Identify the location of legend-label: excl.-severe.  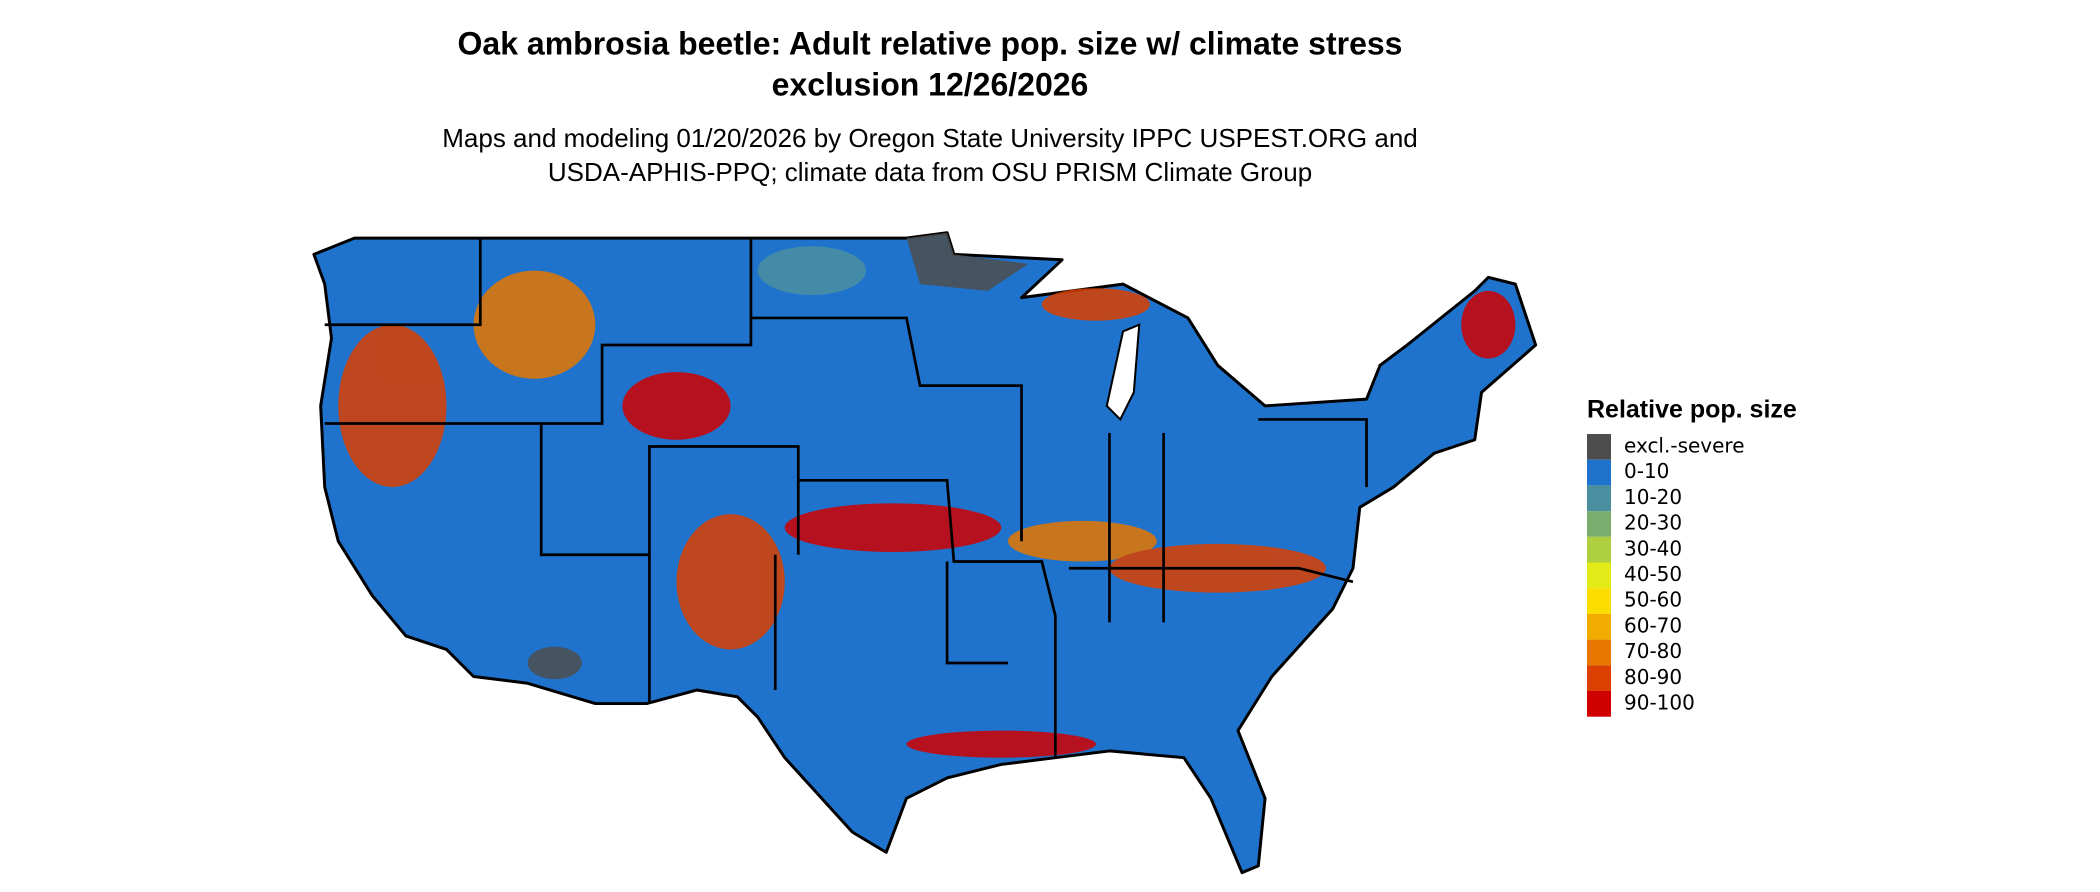
(1684, 446).